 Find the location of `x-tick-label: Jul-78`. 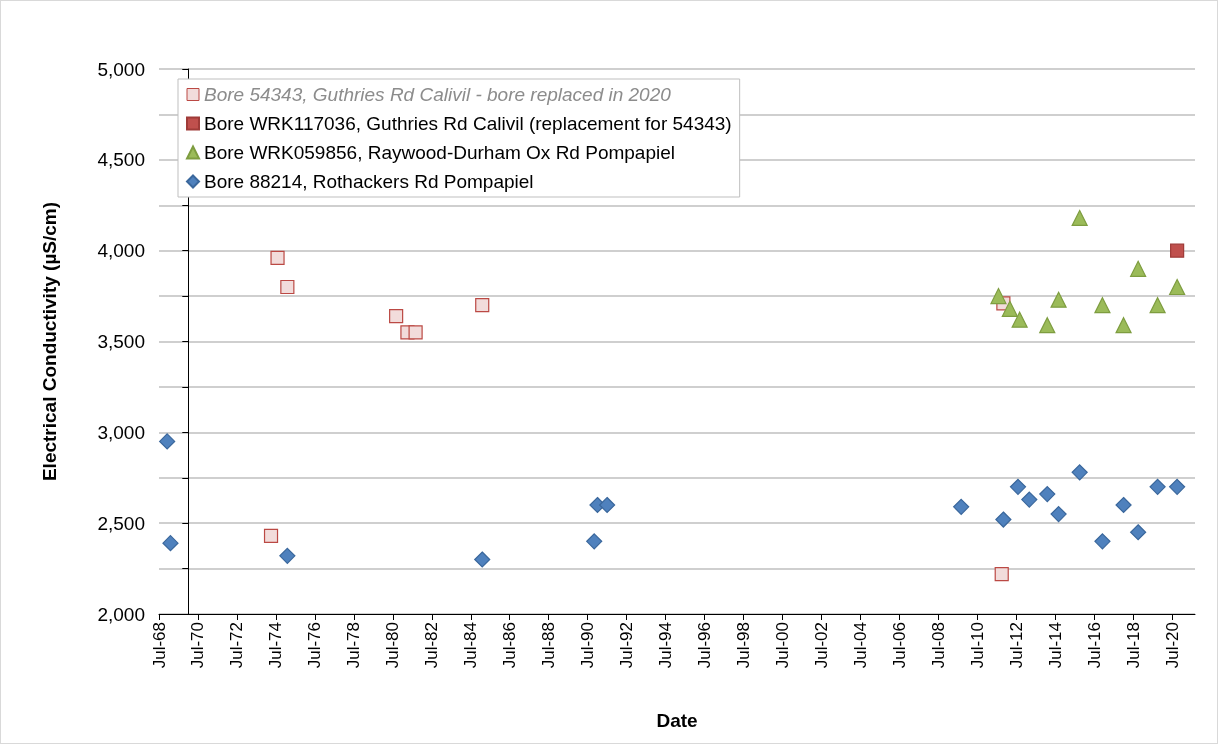

x-tick-label: Jul-78 is located at coordinates (354, 645).